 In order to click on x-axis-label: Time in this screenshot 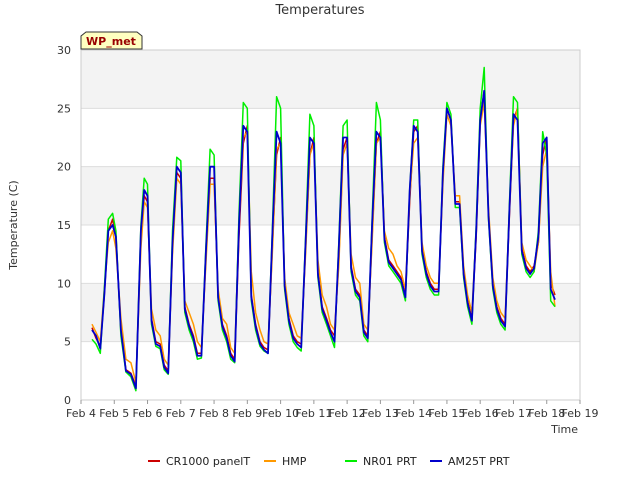, I will do `click(564, 429)`.